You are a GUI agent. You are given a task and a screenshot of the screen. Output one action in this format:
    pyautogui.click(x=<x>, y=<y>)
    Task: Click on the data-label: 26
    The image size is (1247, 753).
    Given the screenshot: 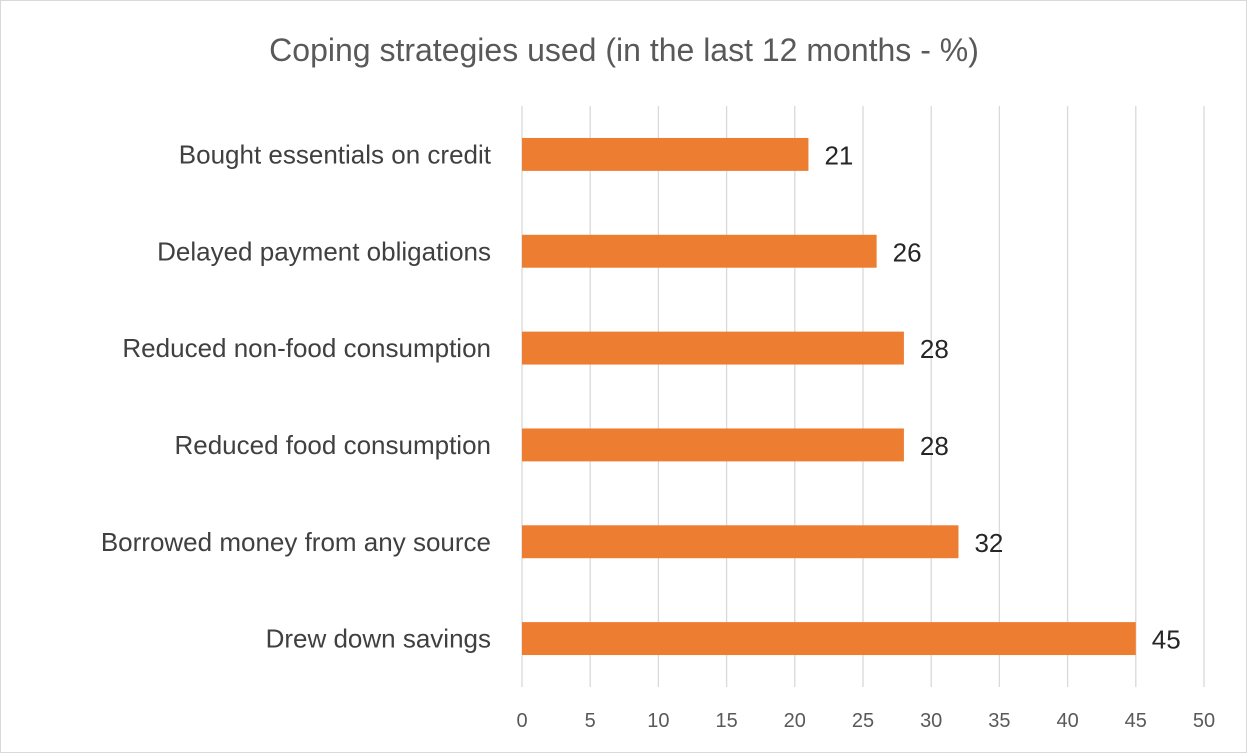 What is the action you would take?
    pyautogui.click(x=907, y=252)
    